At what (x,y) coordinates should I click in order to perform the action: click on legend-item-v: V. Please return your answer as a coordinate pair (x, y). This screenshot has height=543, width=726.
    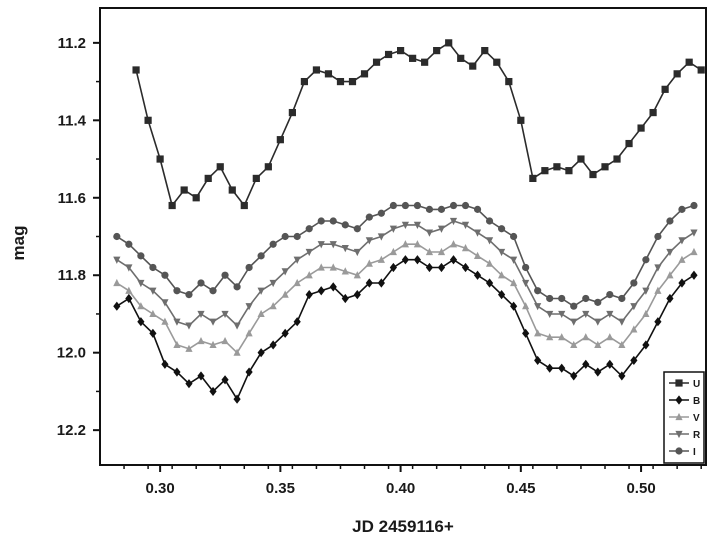
    Looking at the image, I should click on (684, 418).